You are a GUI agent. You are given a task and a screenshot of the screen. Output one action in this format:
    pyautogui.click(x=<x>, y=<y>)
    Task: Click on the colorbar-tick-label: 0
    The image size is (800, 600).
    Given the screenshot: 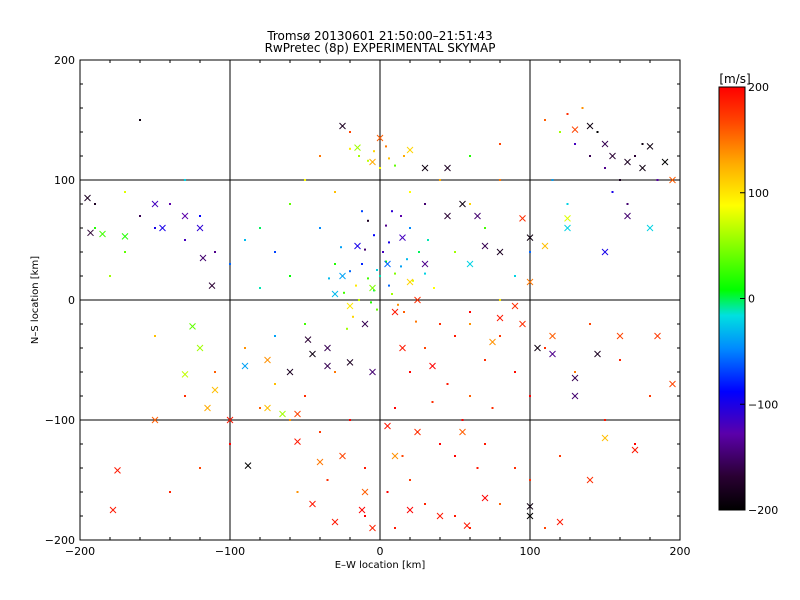 What is the action you would take?
    pyautogui.click(x=751, y=299)
    